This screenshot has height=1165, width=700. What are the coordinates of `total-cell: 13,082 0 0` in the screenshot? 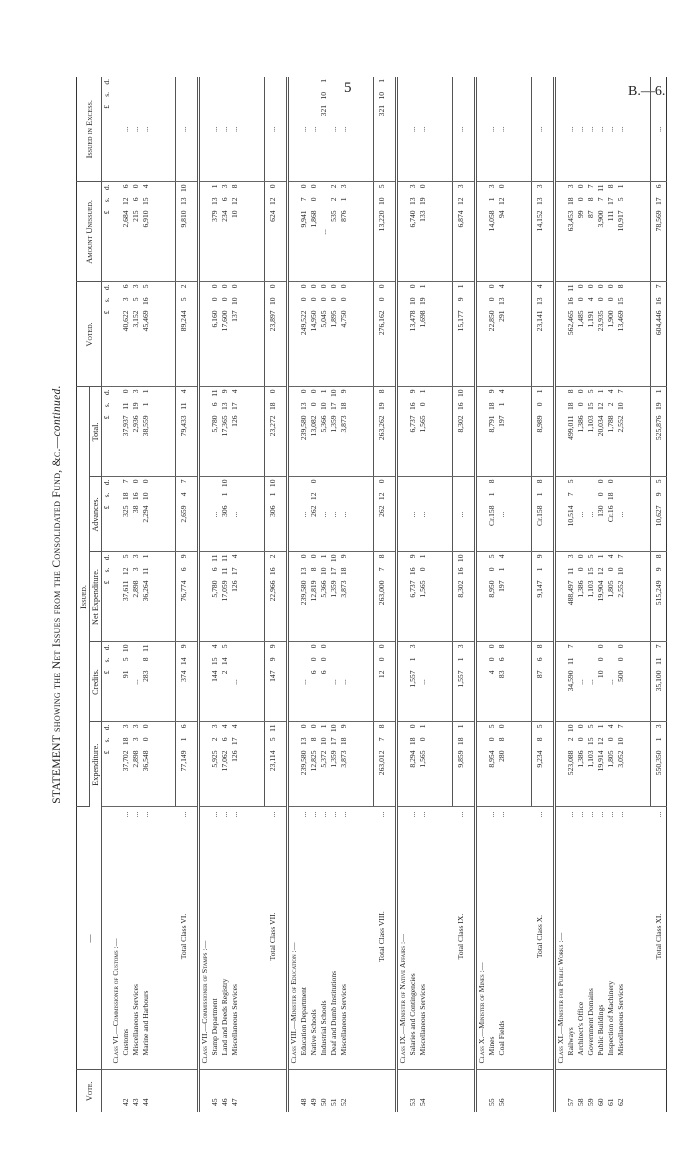 It's located at (314, 431).